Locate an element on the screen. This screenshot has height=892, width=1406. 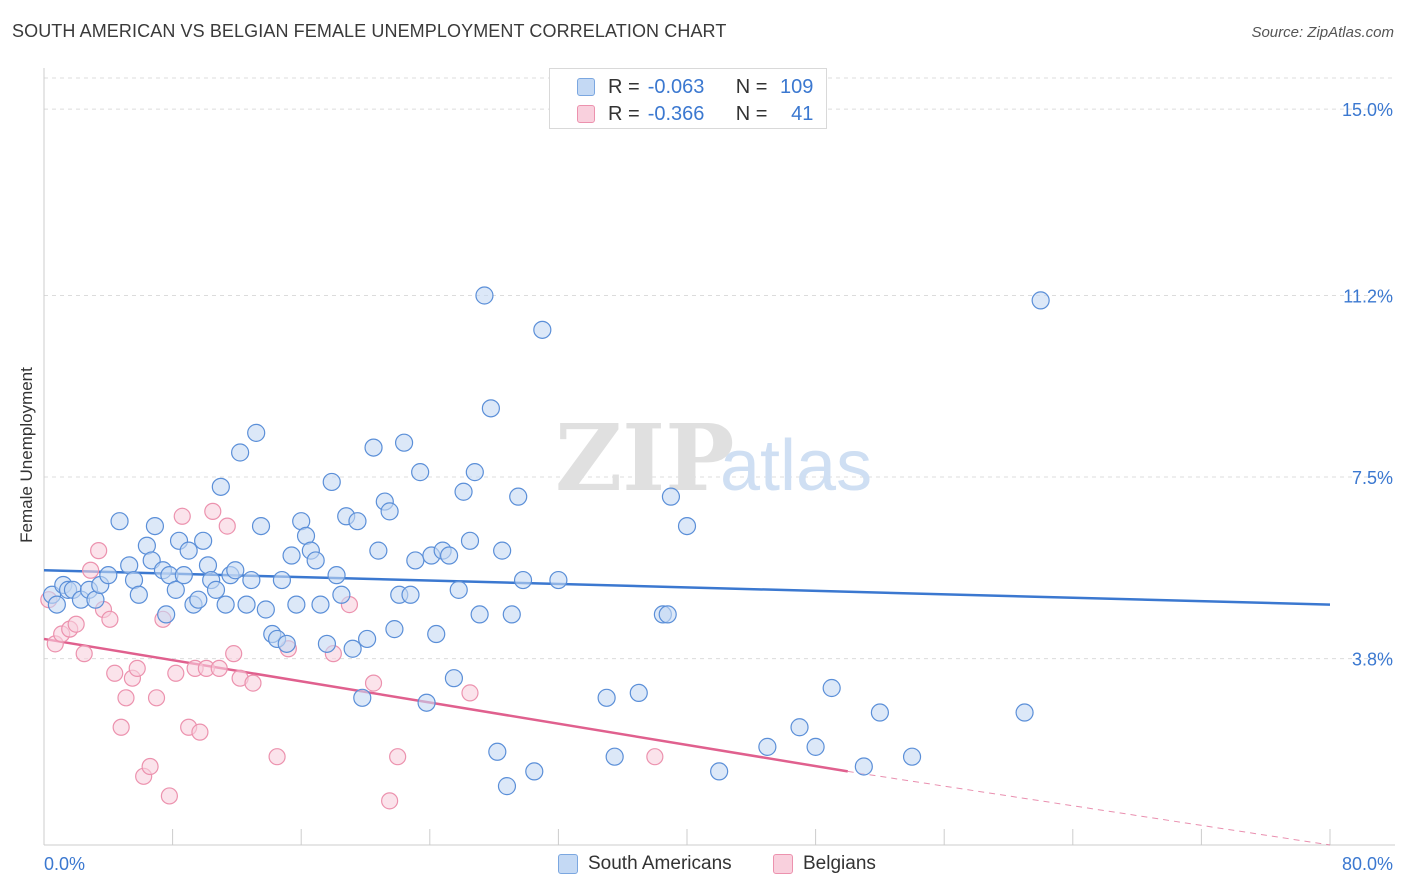
watermark-zip: ZIP is located at coordinates (644, 458).